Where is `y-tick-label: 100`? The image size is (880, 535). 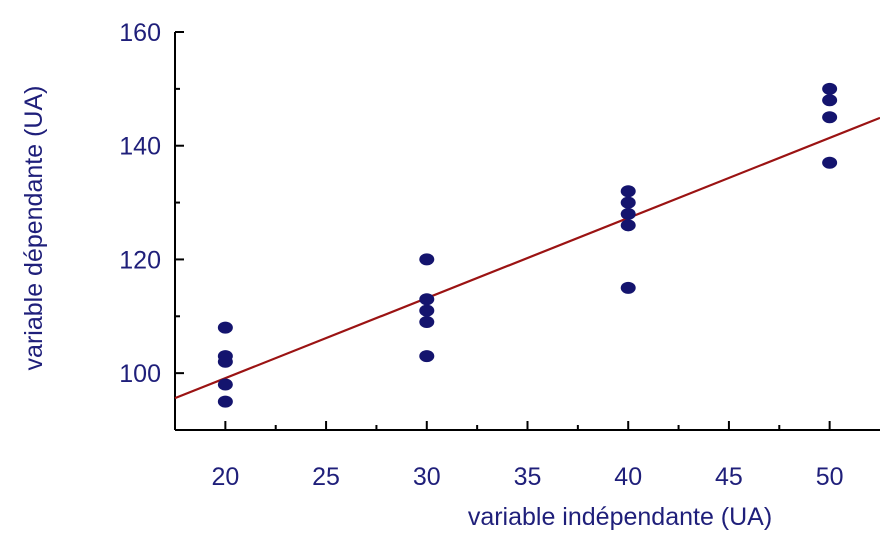 y-tick-label: 100 is located at coordinates (140, 374).